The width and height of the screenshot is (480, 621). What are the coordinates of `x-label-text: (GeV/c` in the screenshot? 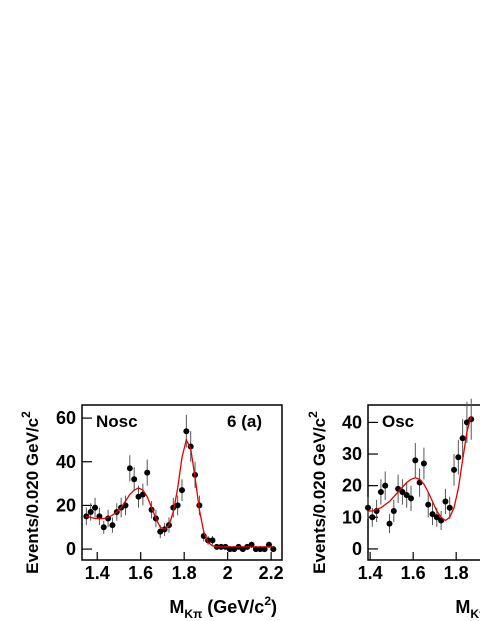 It's located at (233, 607).